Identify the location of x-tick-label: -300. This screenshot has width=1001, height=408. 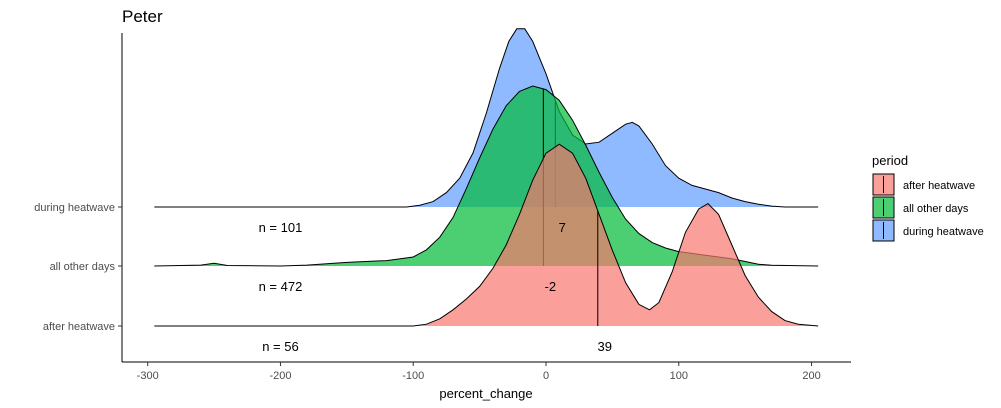
(148, 376).